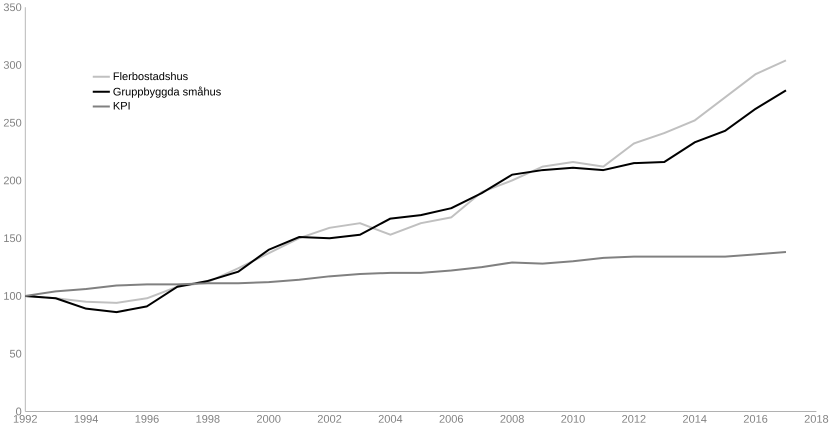 The width and height of the screenshot is (832, 426). I want to click on x-tick-label: 1996, so click(147, 418).